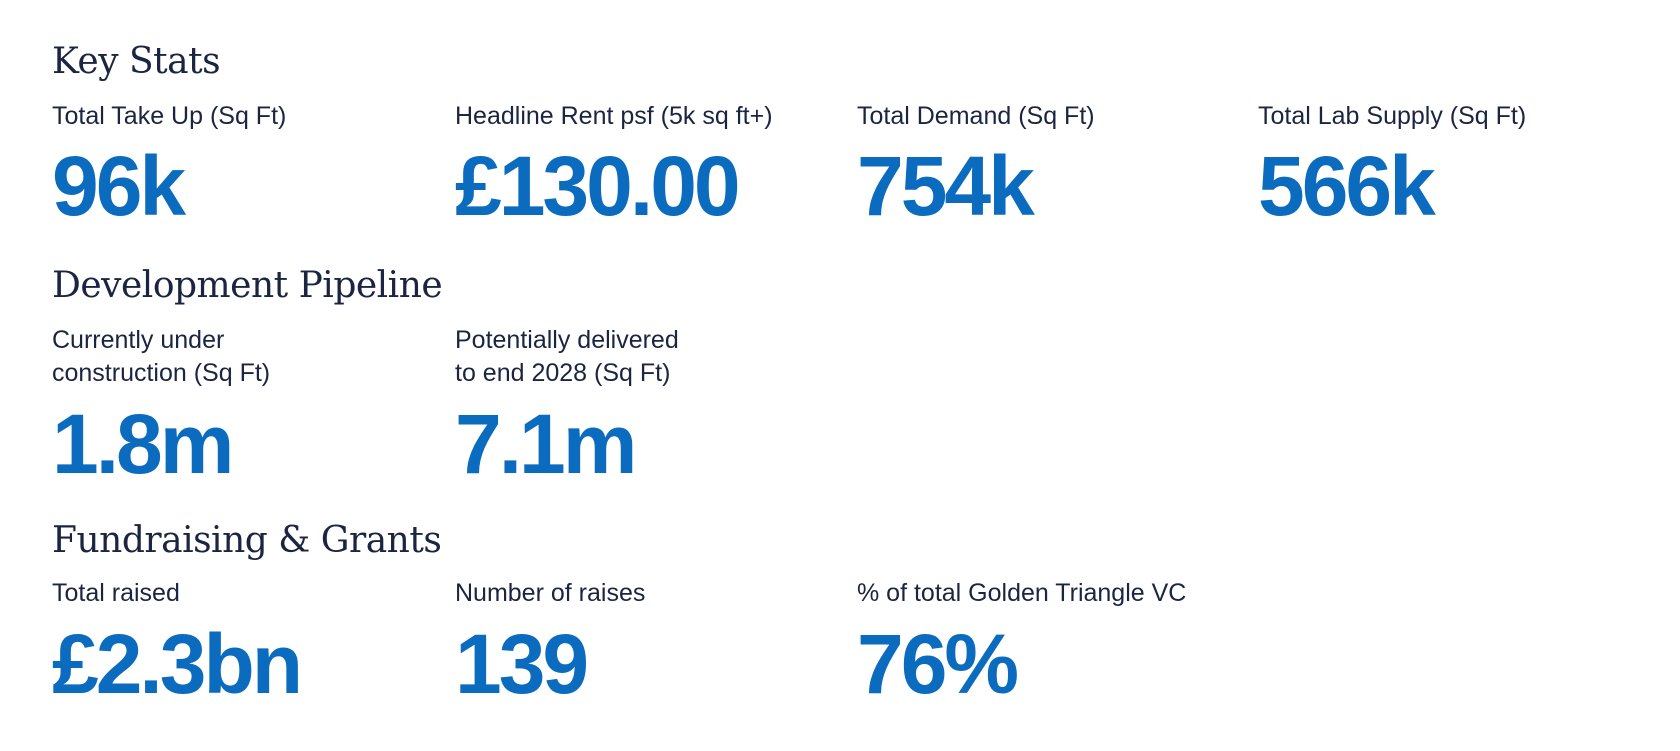 The width and height of the screenshot is (1680, 751). Describe the element at coordinates (946, 186) in the screenshot. I see `stat-value-total-demand: 754k` at that location.